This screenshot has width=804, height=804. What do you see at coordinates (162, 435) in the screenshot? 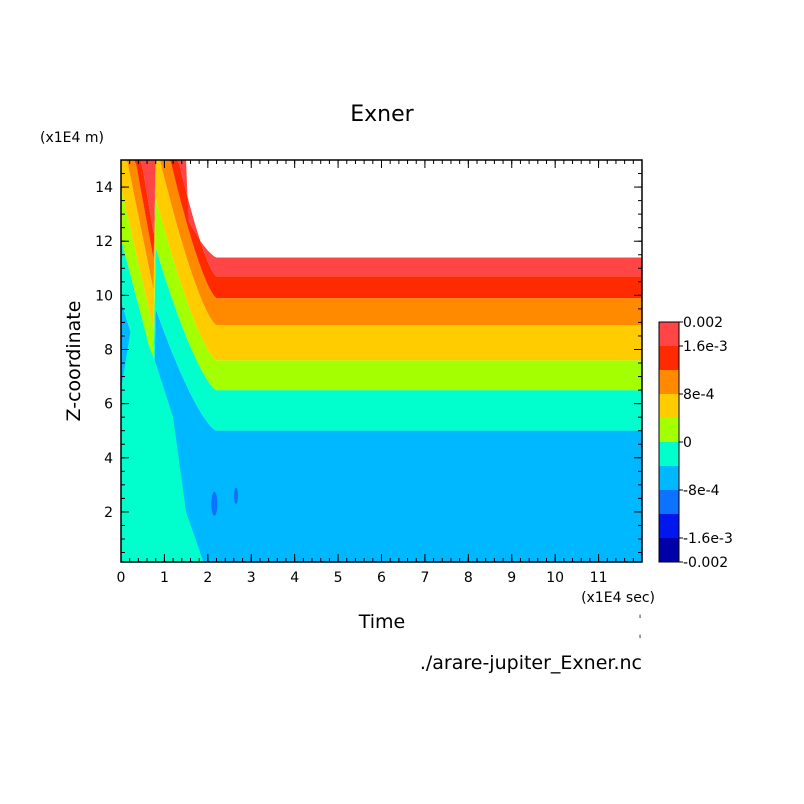
I see `contour-band-initial` at bounding box center [162, 435].